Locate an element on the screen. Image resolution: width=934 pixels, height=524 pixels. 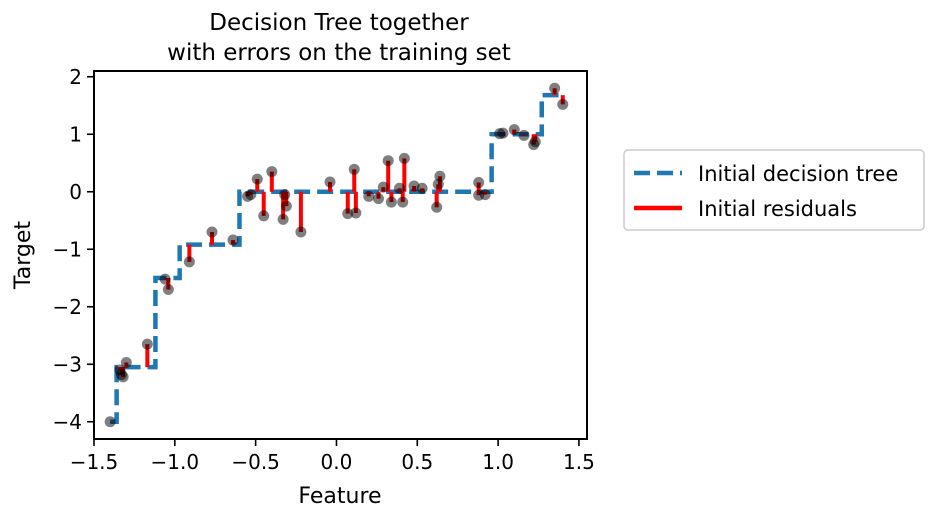
x-axis-label: Feature is located at coordinates (339, 496).